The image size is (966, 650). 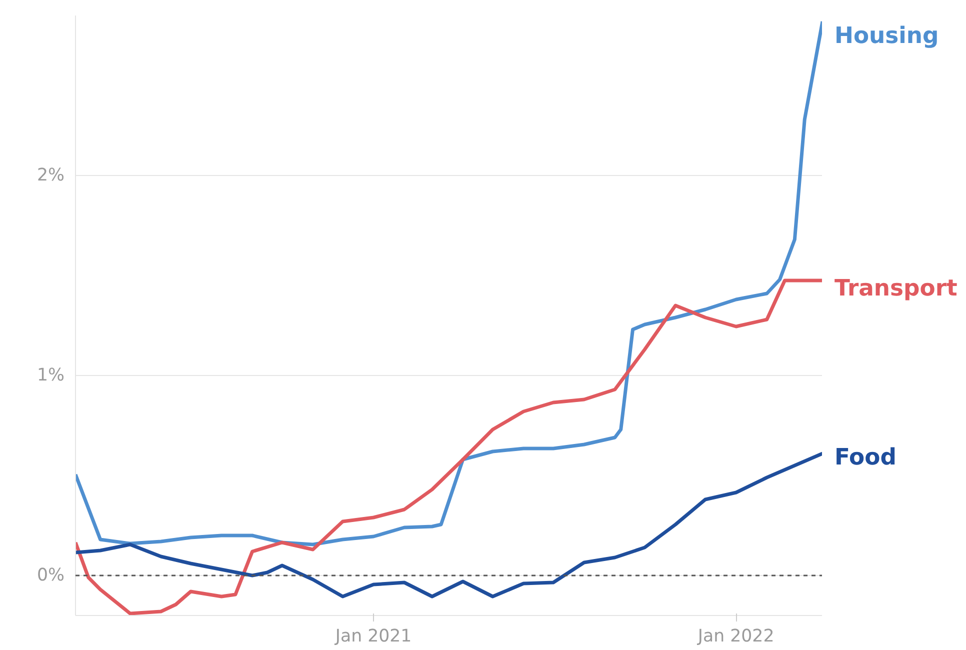 I want to click on series-label: Housing, so click(x=886, y=35).